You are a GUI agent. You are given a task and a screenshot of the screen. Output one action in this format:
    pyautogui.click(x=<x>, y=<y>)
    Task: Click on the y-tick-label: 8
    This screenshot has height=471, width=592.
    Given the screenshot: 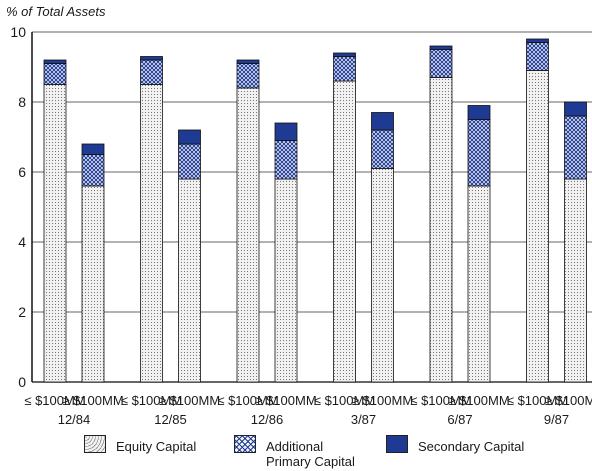 What is the action you would take?
    pyautogui.click(x=22, y=102)
    